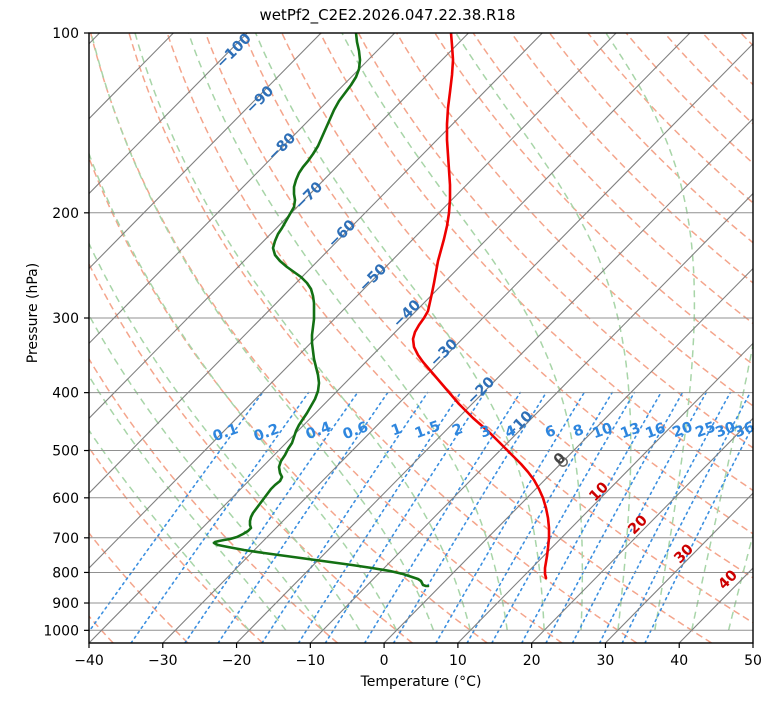 This screenshot has width=775, height=708. What do you see at coordinates (61, 631) in the screenshot?
I see `y-tick-label: 1000` at bounding box center [61, 631].